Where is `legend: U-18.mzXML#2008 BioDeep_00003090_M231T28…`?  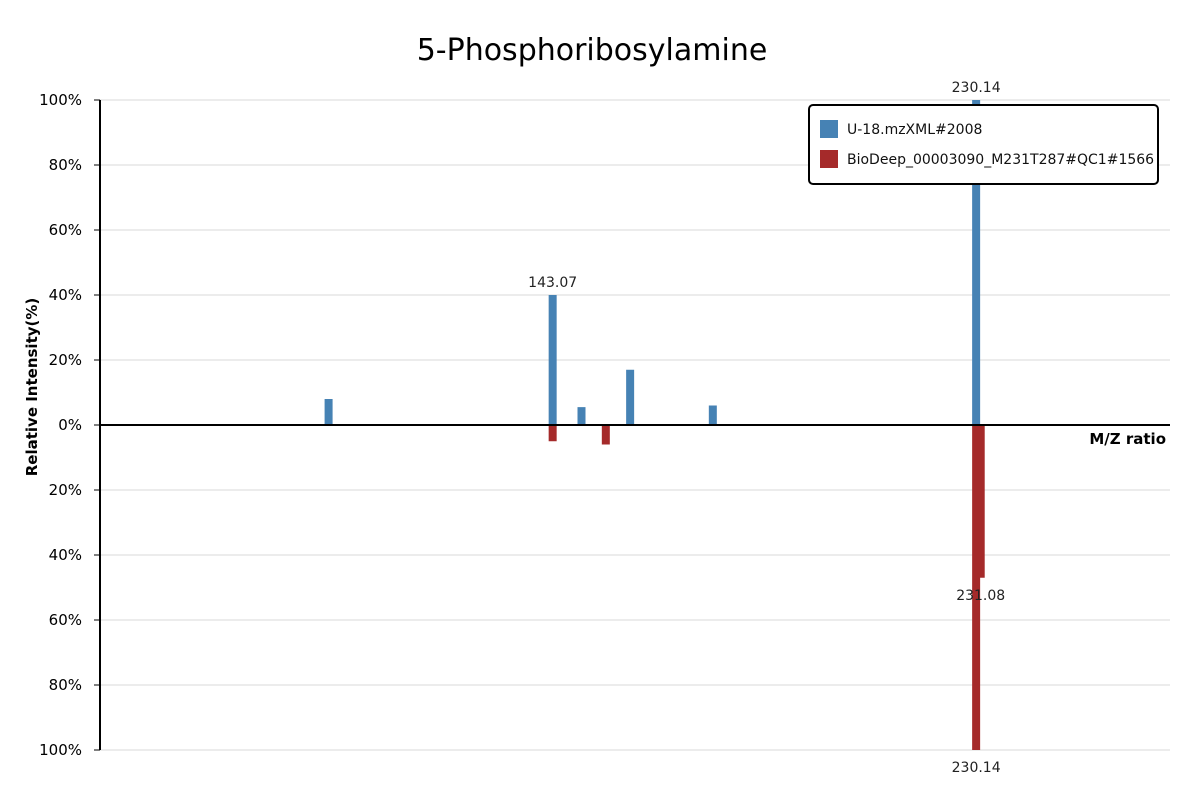
legend: U-18.mzXML#2008 BioDeep_00003090_M231T28… is located at coordinates (983, 144).